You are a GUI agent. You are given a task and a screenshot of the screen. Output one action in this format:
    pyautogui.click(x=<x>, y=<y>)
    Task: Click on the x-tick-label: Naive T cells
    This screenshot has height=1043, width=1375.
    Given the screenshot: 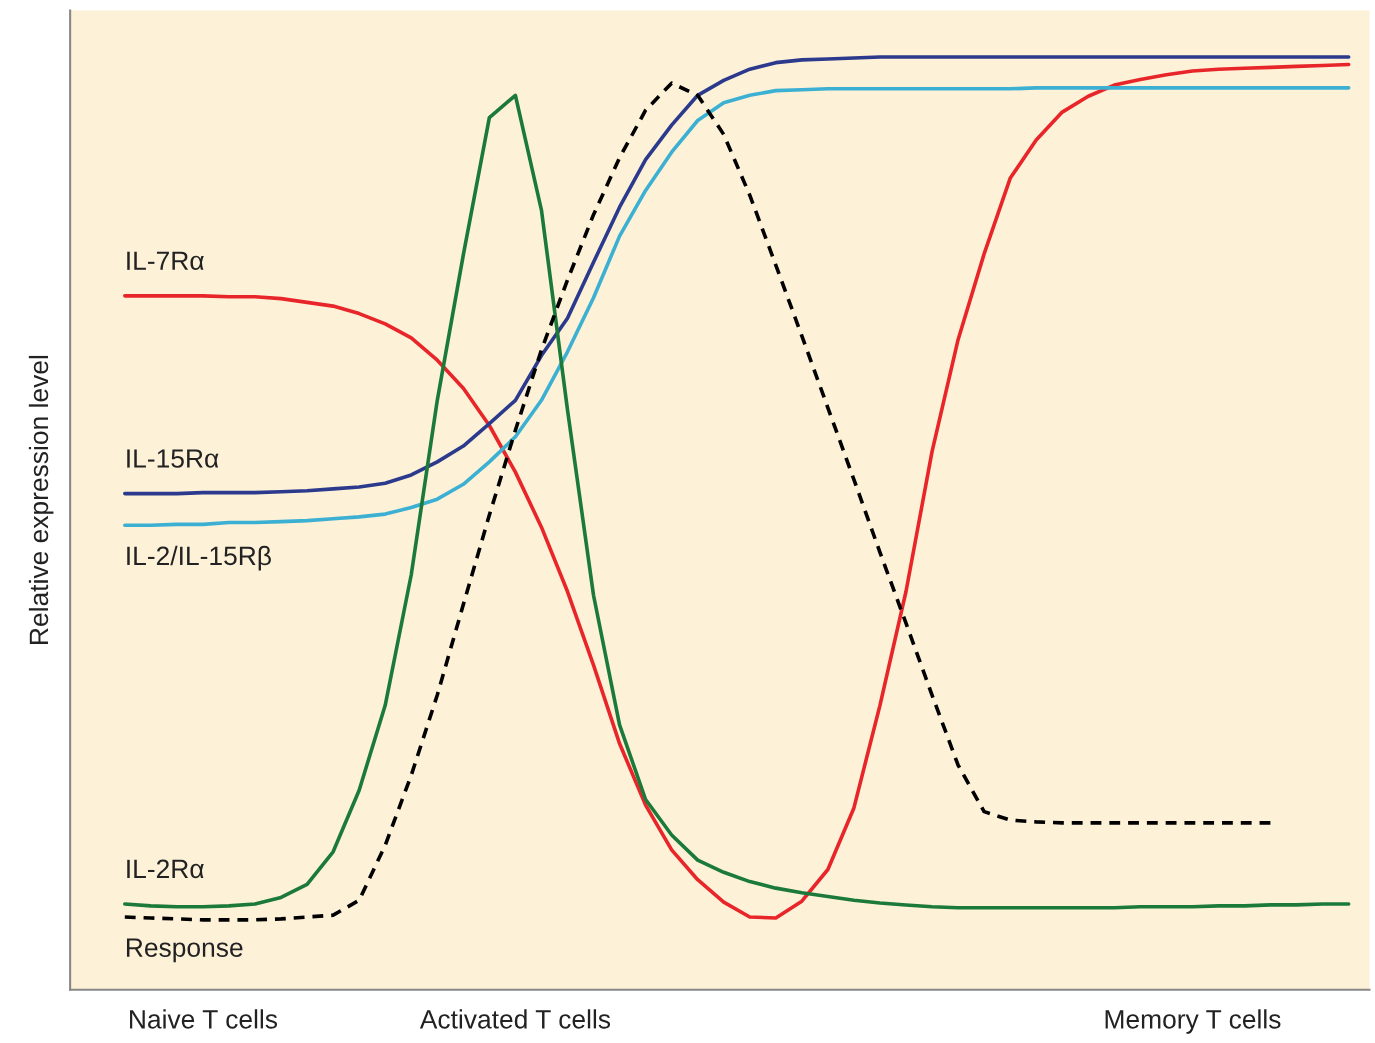 What is the action you would take?
    pyautogui.click(x=204, y=1019)
    